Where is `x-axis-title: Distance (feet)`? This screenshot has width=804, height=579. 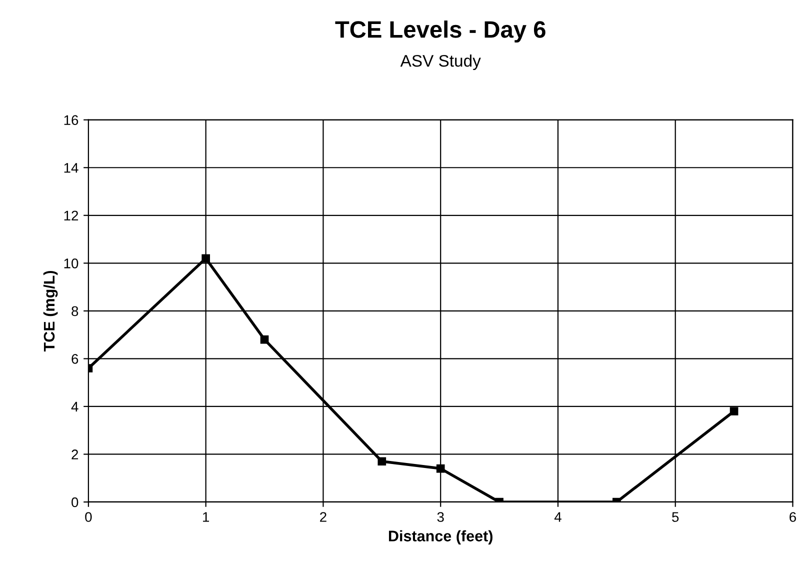 x-axis-title: Distance (feet) is located at coordinates (440, 537).